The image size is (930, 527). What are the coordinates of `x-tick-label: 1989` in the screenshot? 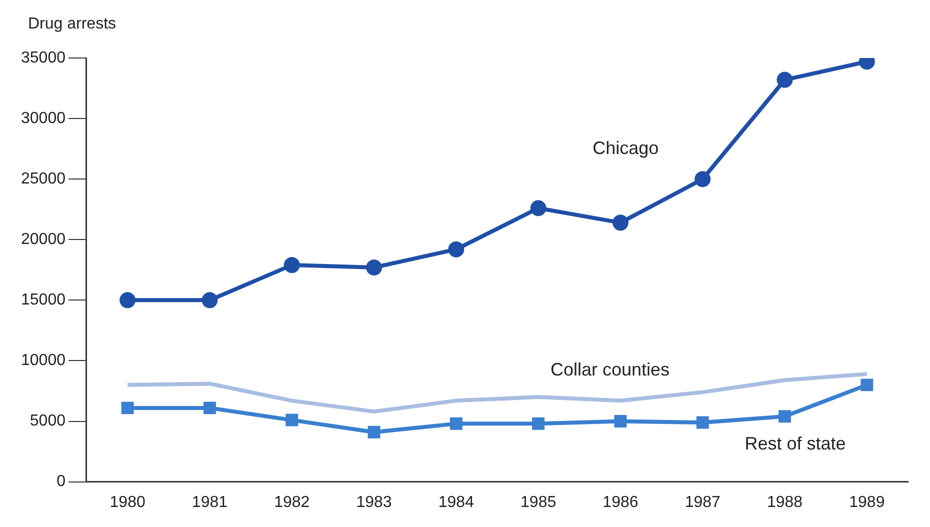 It's located at (867, 502).